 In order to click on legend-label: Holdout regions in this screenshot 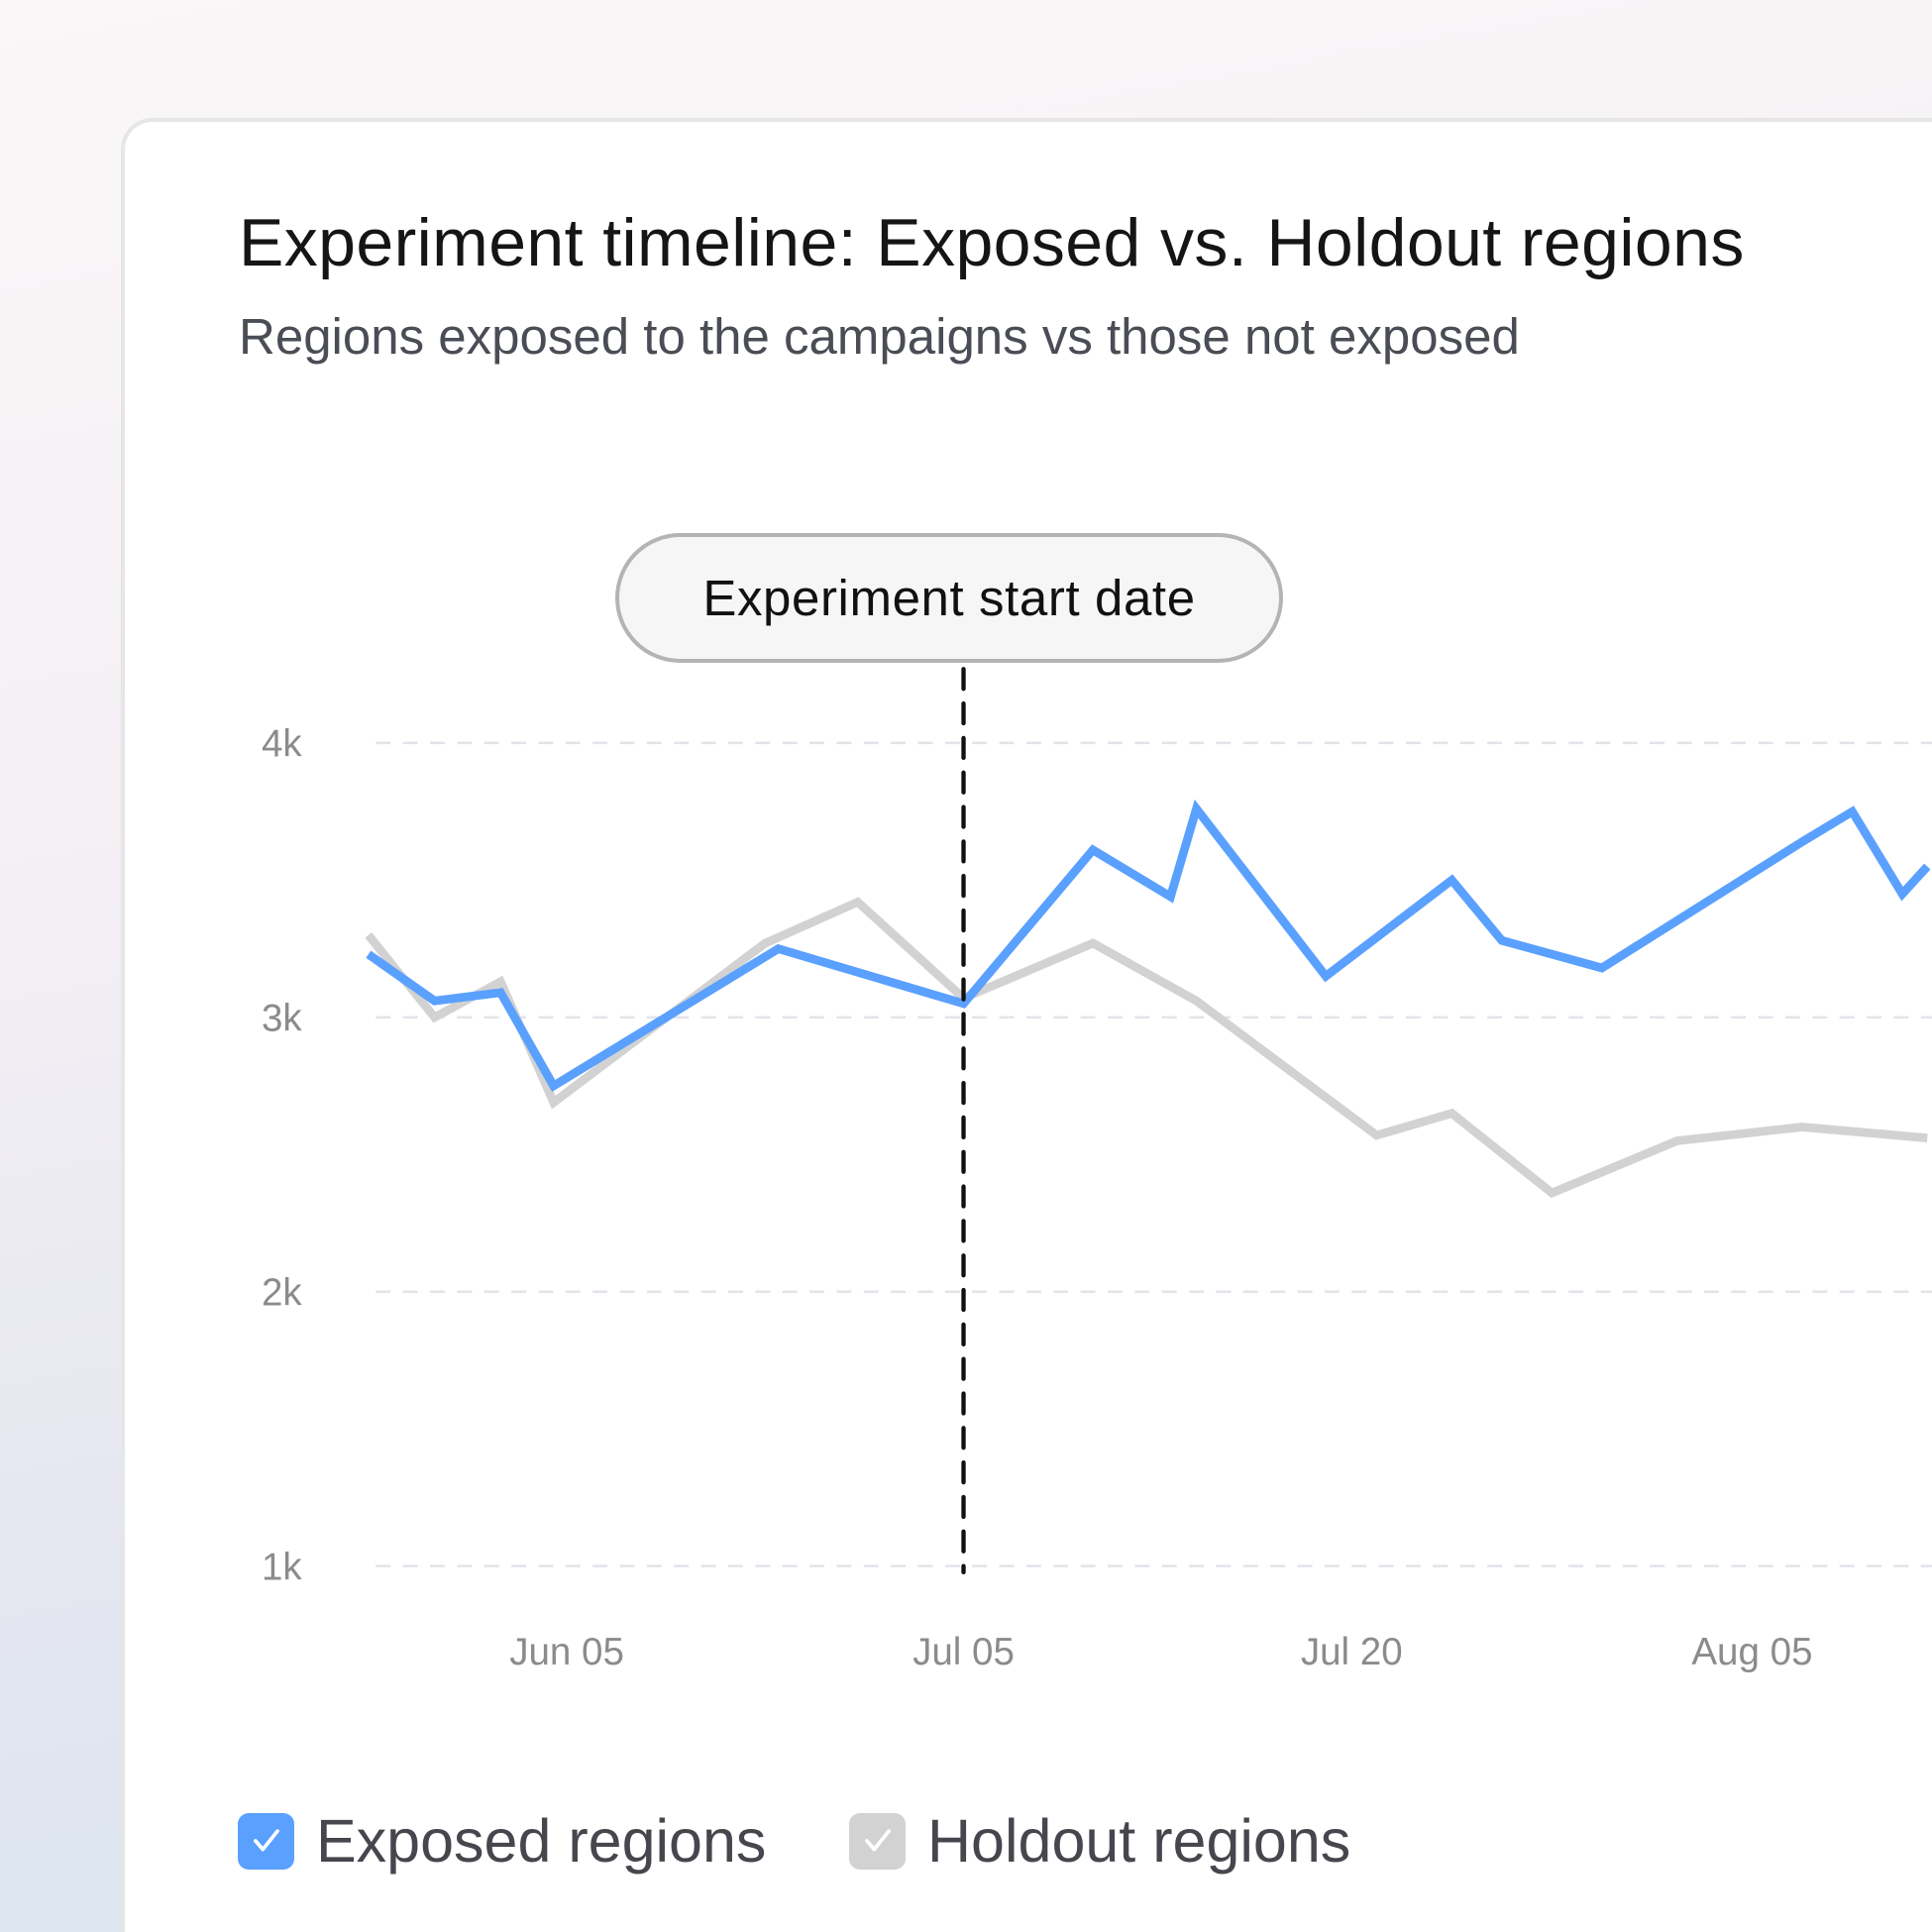, I will do `click(1139, 1841)`.